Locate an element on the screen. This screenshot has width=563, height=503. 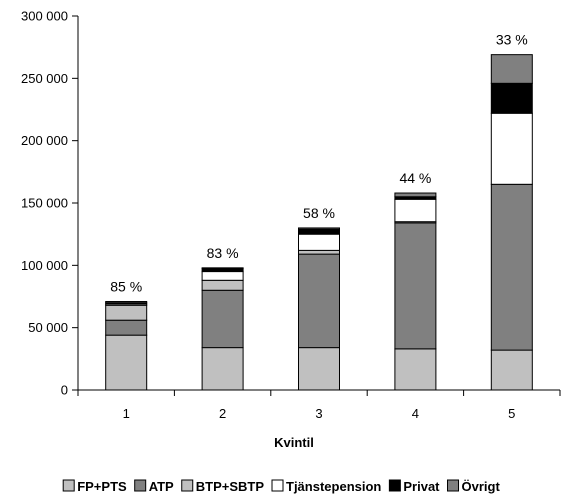
legend-label: BTP+SBTP is located at coordinates (230, 486).